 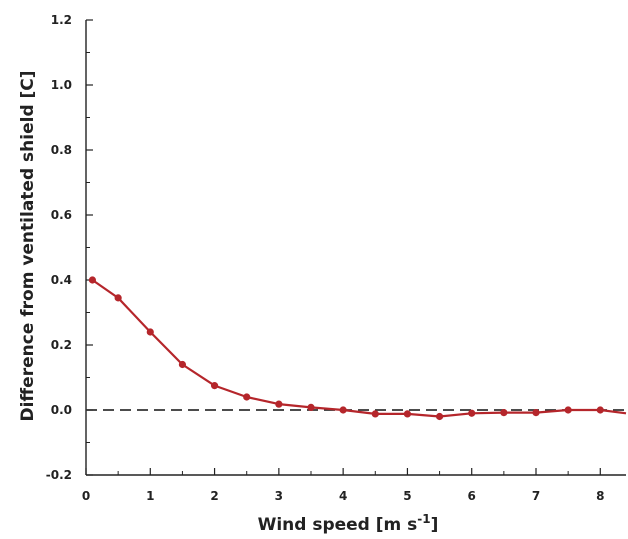 I want to click on x-tick-label: 2, so click(x=214, y=496).